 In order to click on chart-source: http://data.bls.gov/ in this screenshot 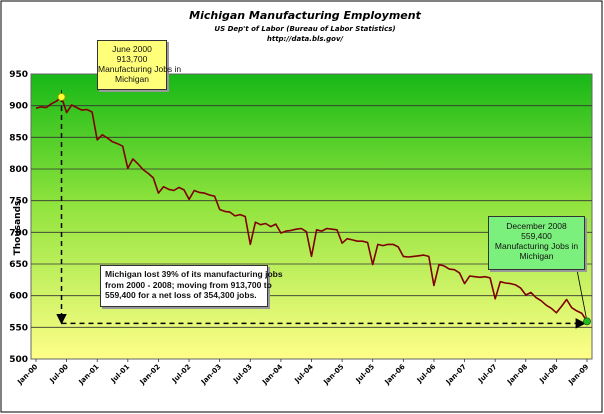, I will do `click(306, 39)`.